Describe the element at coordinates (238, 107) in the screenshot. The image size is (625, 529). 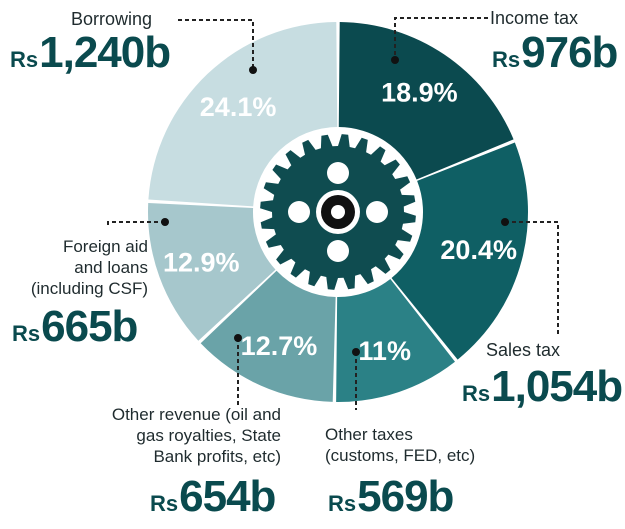
I see `percent-label-borrowing: 24.1%` at that location.